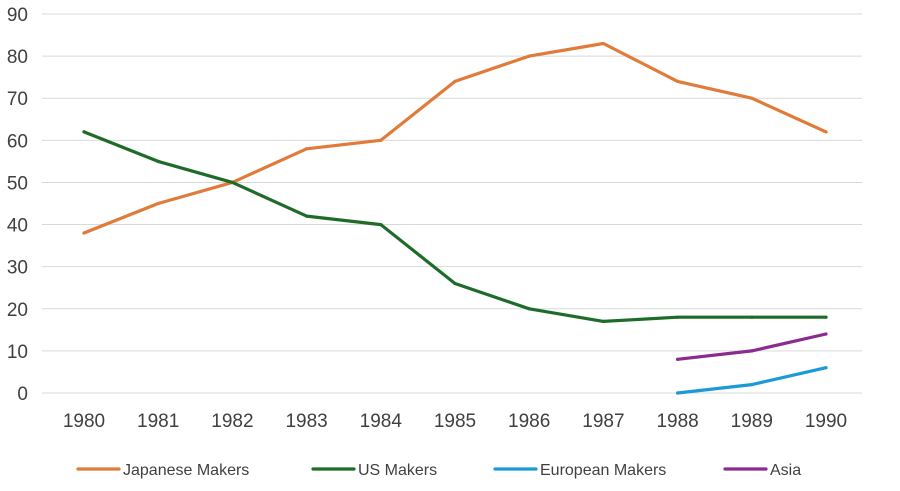 The height and width of the screenshot is (491, 900). What do you see at coordinates (17, 226) in the screenshot?
I see `y-tick-label: 40` at bounding box center [17, 226].